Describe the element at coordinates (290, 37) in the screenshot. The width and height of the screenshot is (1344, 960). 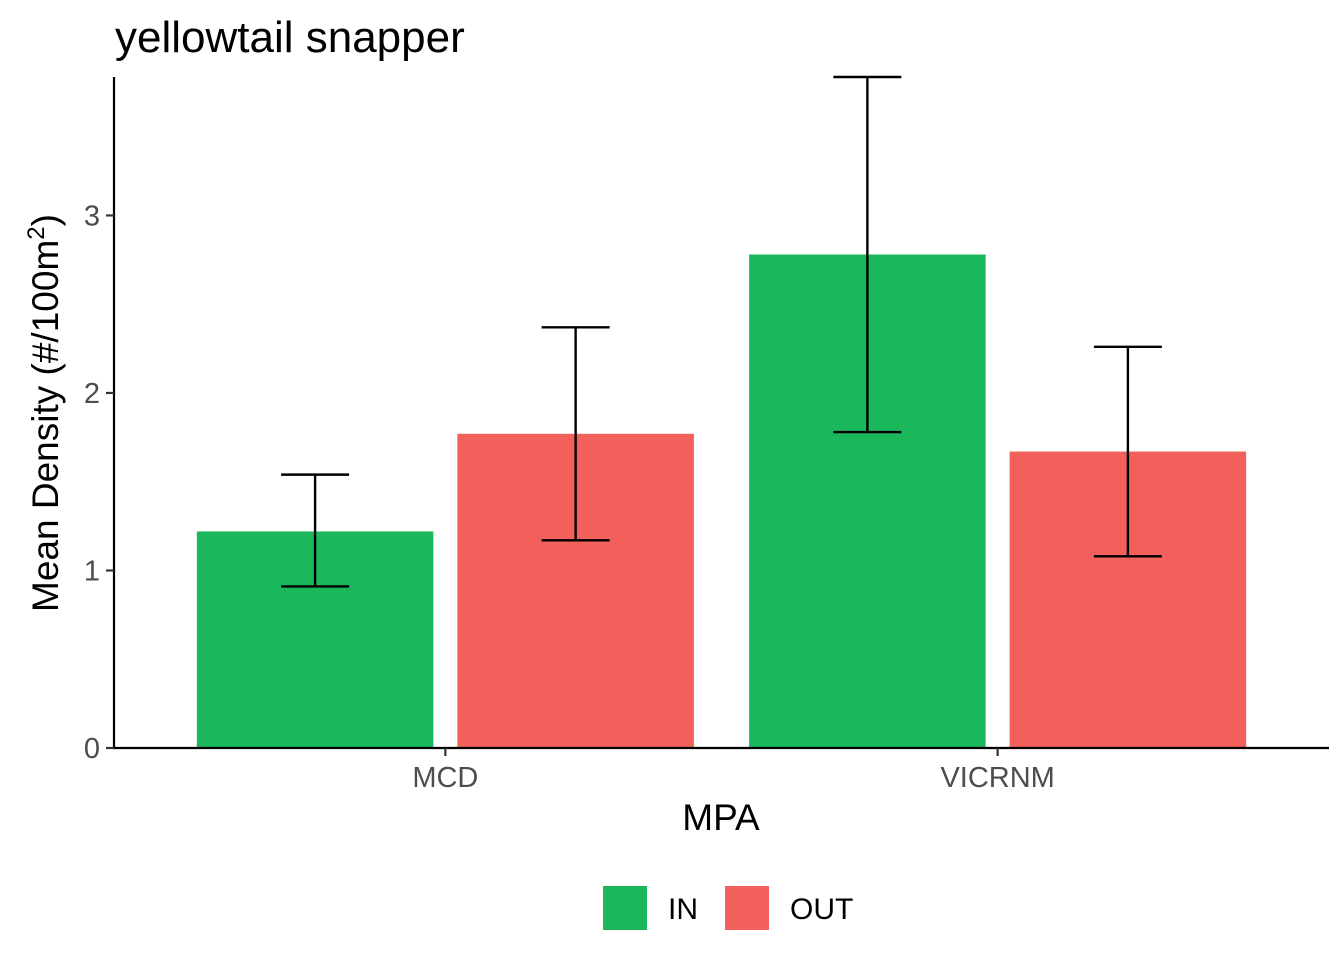
I see `chart-title: yellowtail snapper` at that location.